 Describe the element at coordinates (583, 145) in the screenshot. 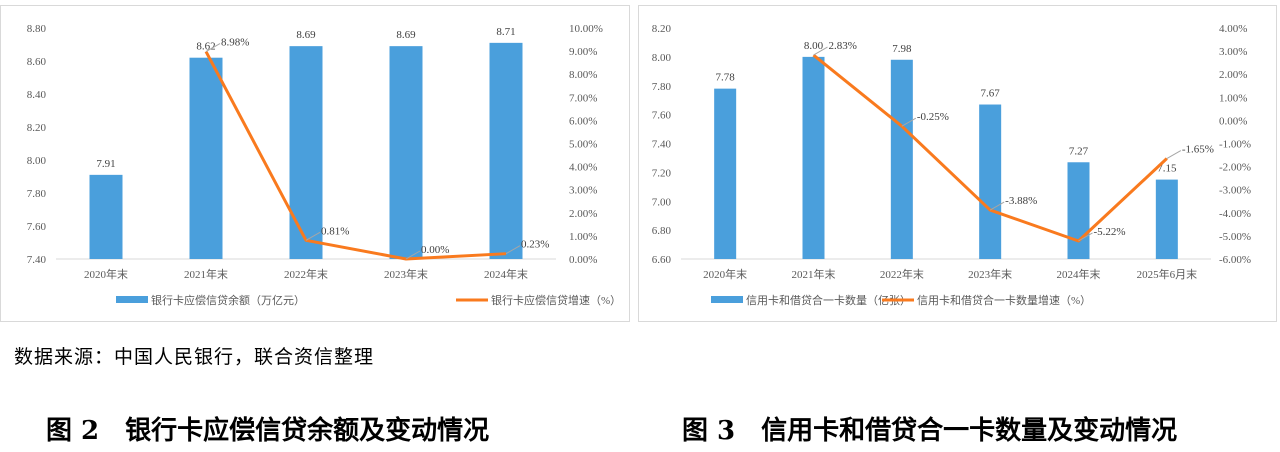

I see `y2-tick-label: 5.00%` at that location.